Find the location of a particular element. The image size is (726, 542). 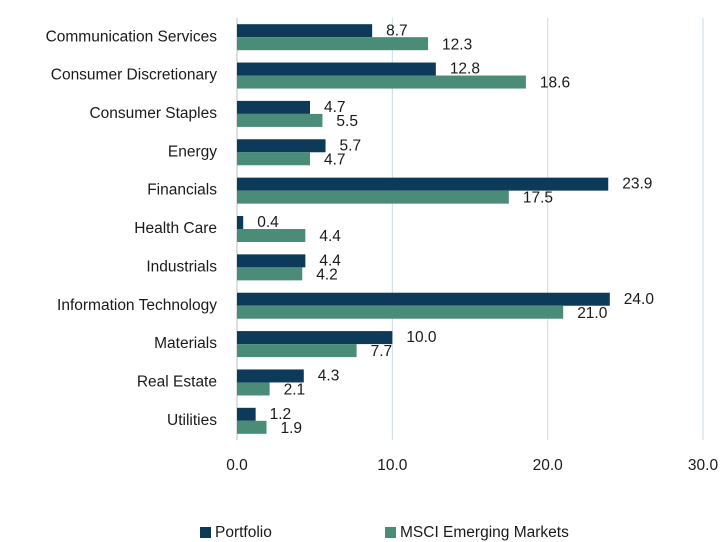

value-label: 5.7 is located at coordinates (351, 145).